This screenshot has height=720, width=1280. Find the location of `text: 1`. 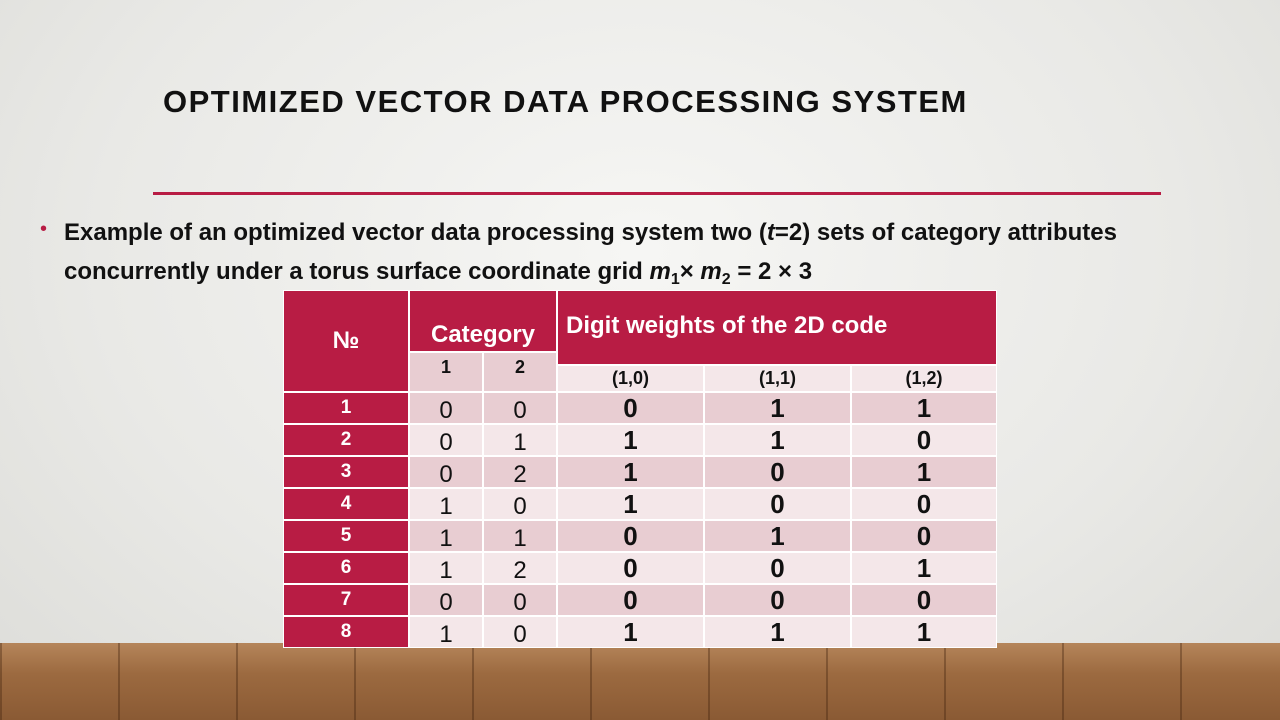

text: 1 is located at coordinates (675, 279).